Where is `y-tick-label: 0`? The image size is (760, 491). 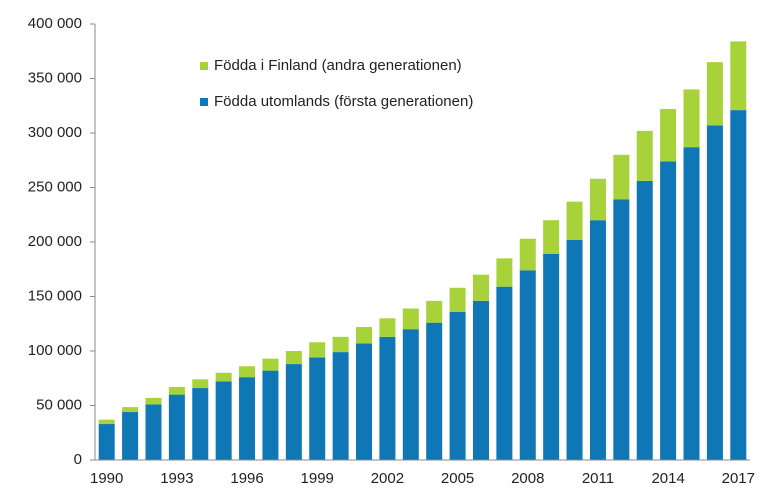
y-tick-label: 0 is located at coordinates (78, 459).